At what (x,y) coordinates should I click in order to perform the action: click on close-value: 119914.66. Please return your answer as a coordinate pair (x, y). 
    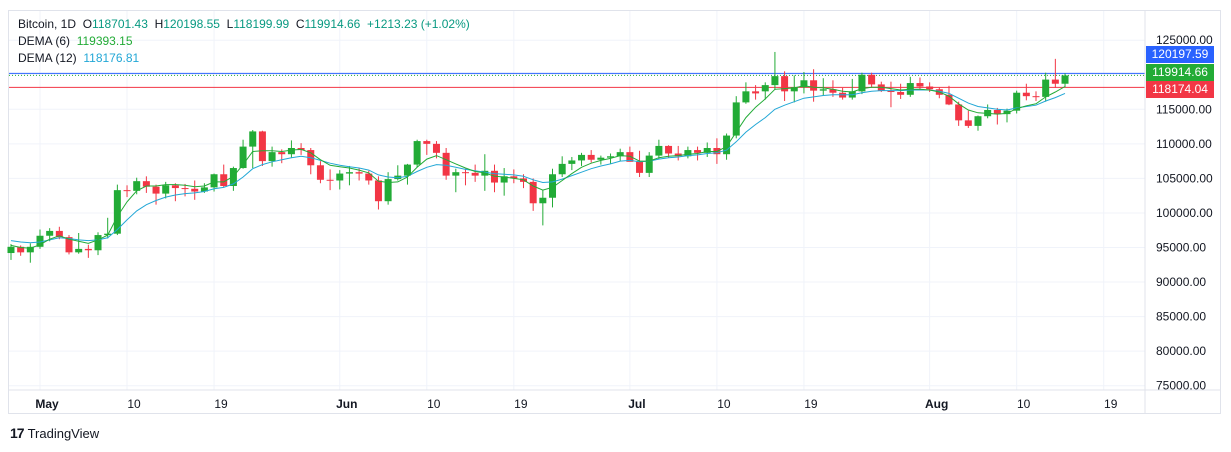
    Looking at the image, I should click on (332, 24).